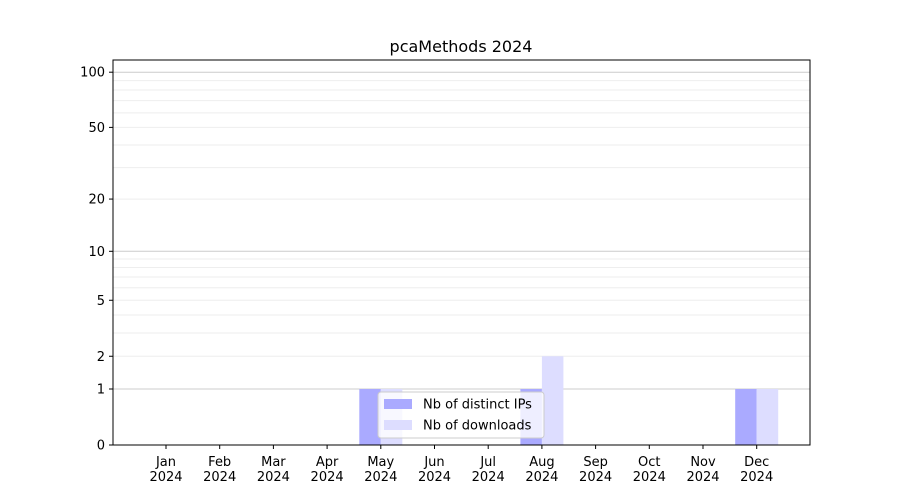 This screenshot has height=500, width=900. Describe the element at coordinates (756, 462) in the screenshot. I see `x-tick-label-line: Dec` at that location.